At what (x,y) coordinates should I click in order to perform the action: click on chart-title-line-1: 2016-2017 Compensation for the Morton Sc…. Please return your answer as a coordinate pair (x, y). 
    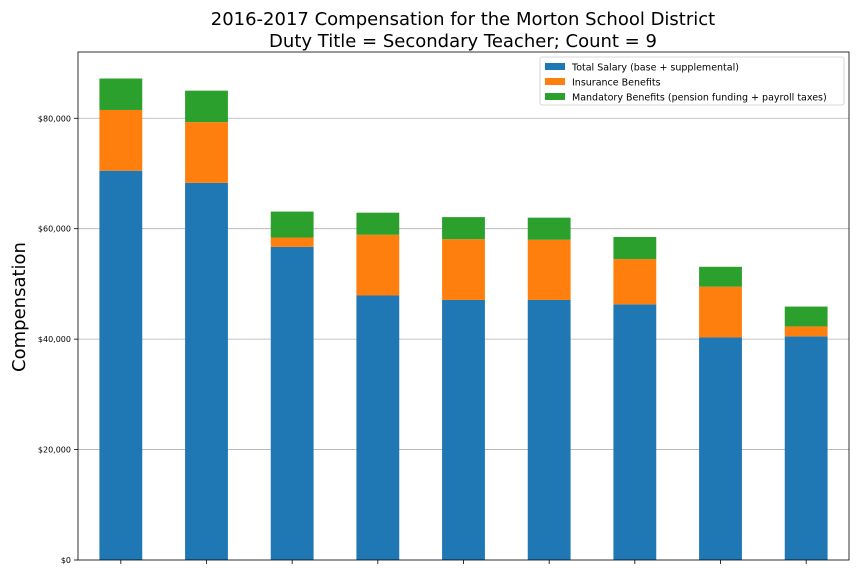
    Looking at the image, I should click on (463, 19).